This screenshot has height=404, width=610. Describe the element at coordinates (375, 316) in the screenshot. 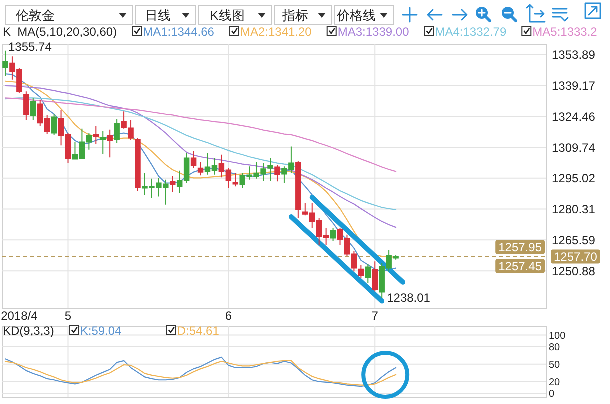

I see `x-tick-label: 7` at that location.